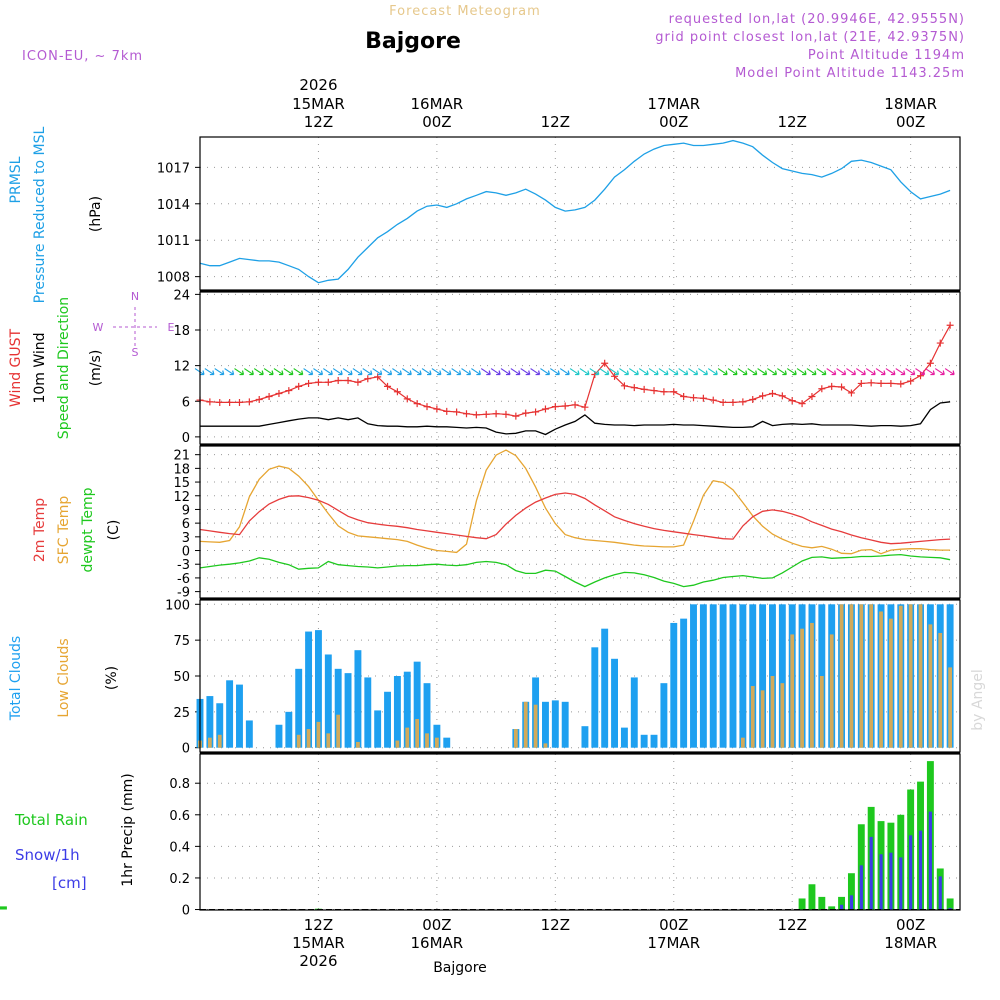 Image resolution: width=1000 pixels, height=1000 pixels. I want to click on y-axis-label: SFC Temp, so click(64, 530).